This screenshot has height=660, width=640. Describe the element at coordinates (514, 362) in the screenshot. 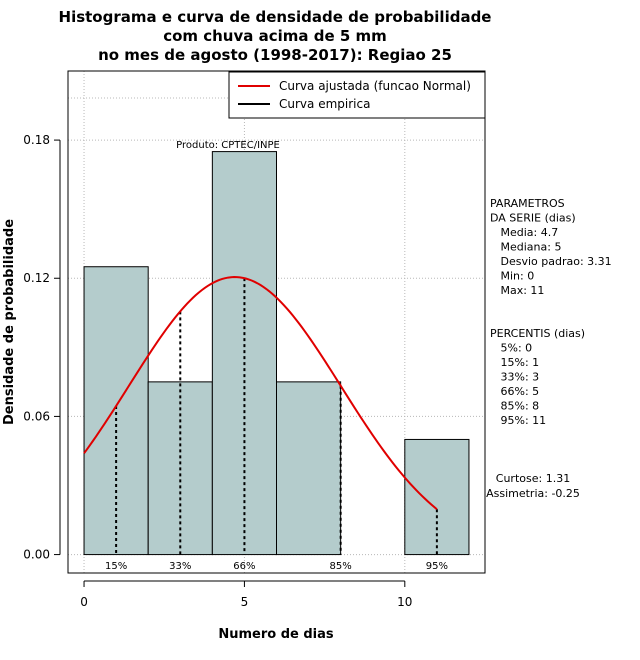

I see `percentis-line-2: 15%: 1` at that location.